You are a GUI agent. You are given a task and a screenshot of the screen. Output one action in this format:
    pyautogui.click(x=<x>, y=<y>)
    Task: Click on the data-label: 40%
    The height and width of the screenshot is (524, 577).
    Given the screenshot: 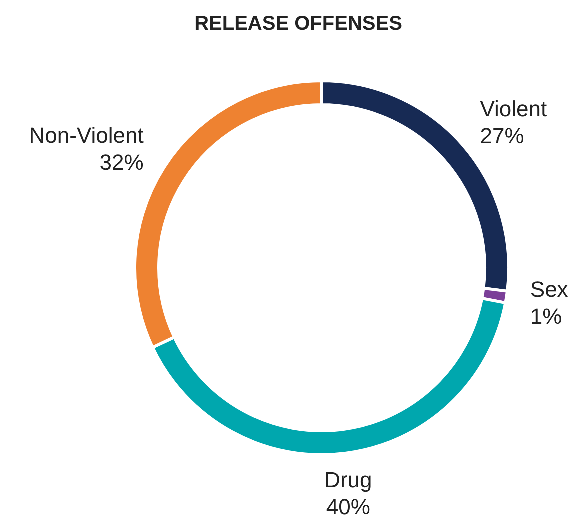 What is the action you would take?
    pyautogui.click(x=348, y=507)
    